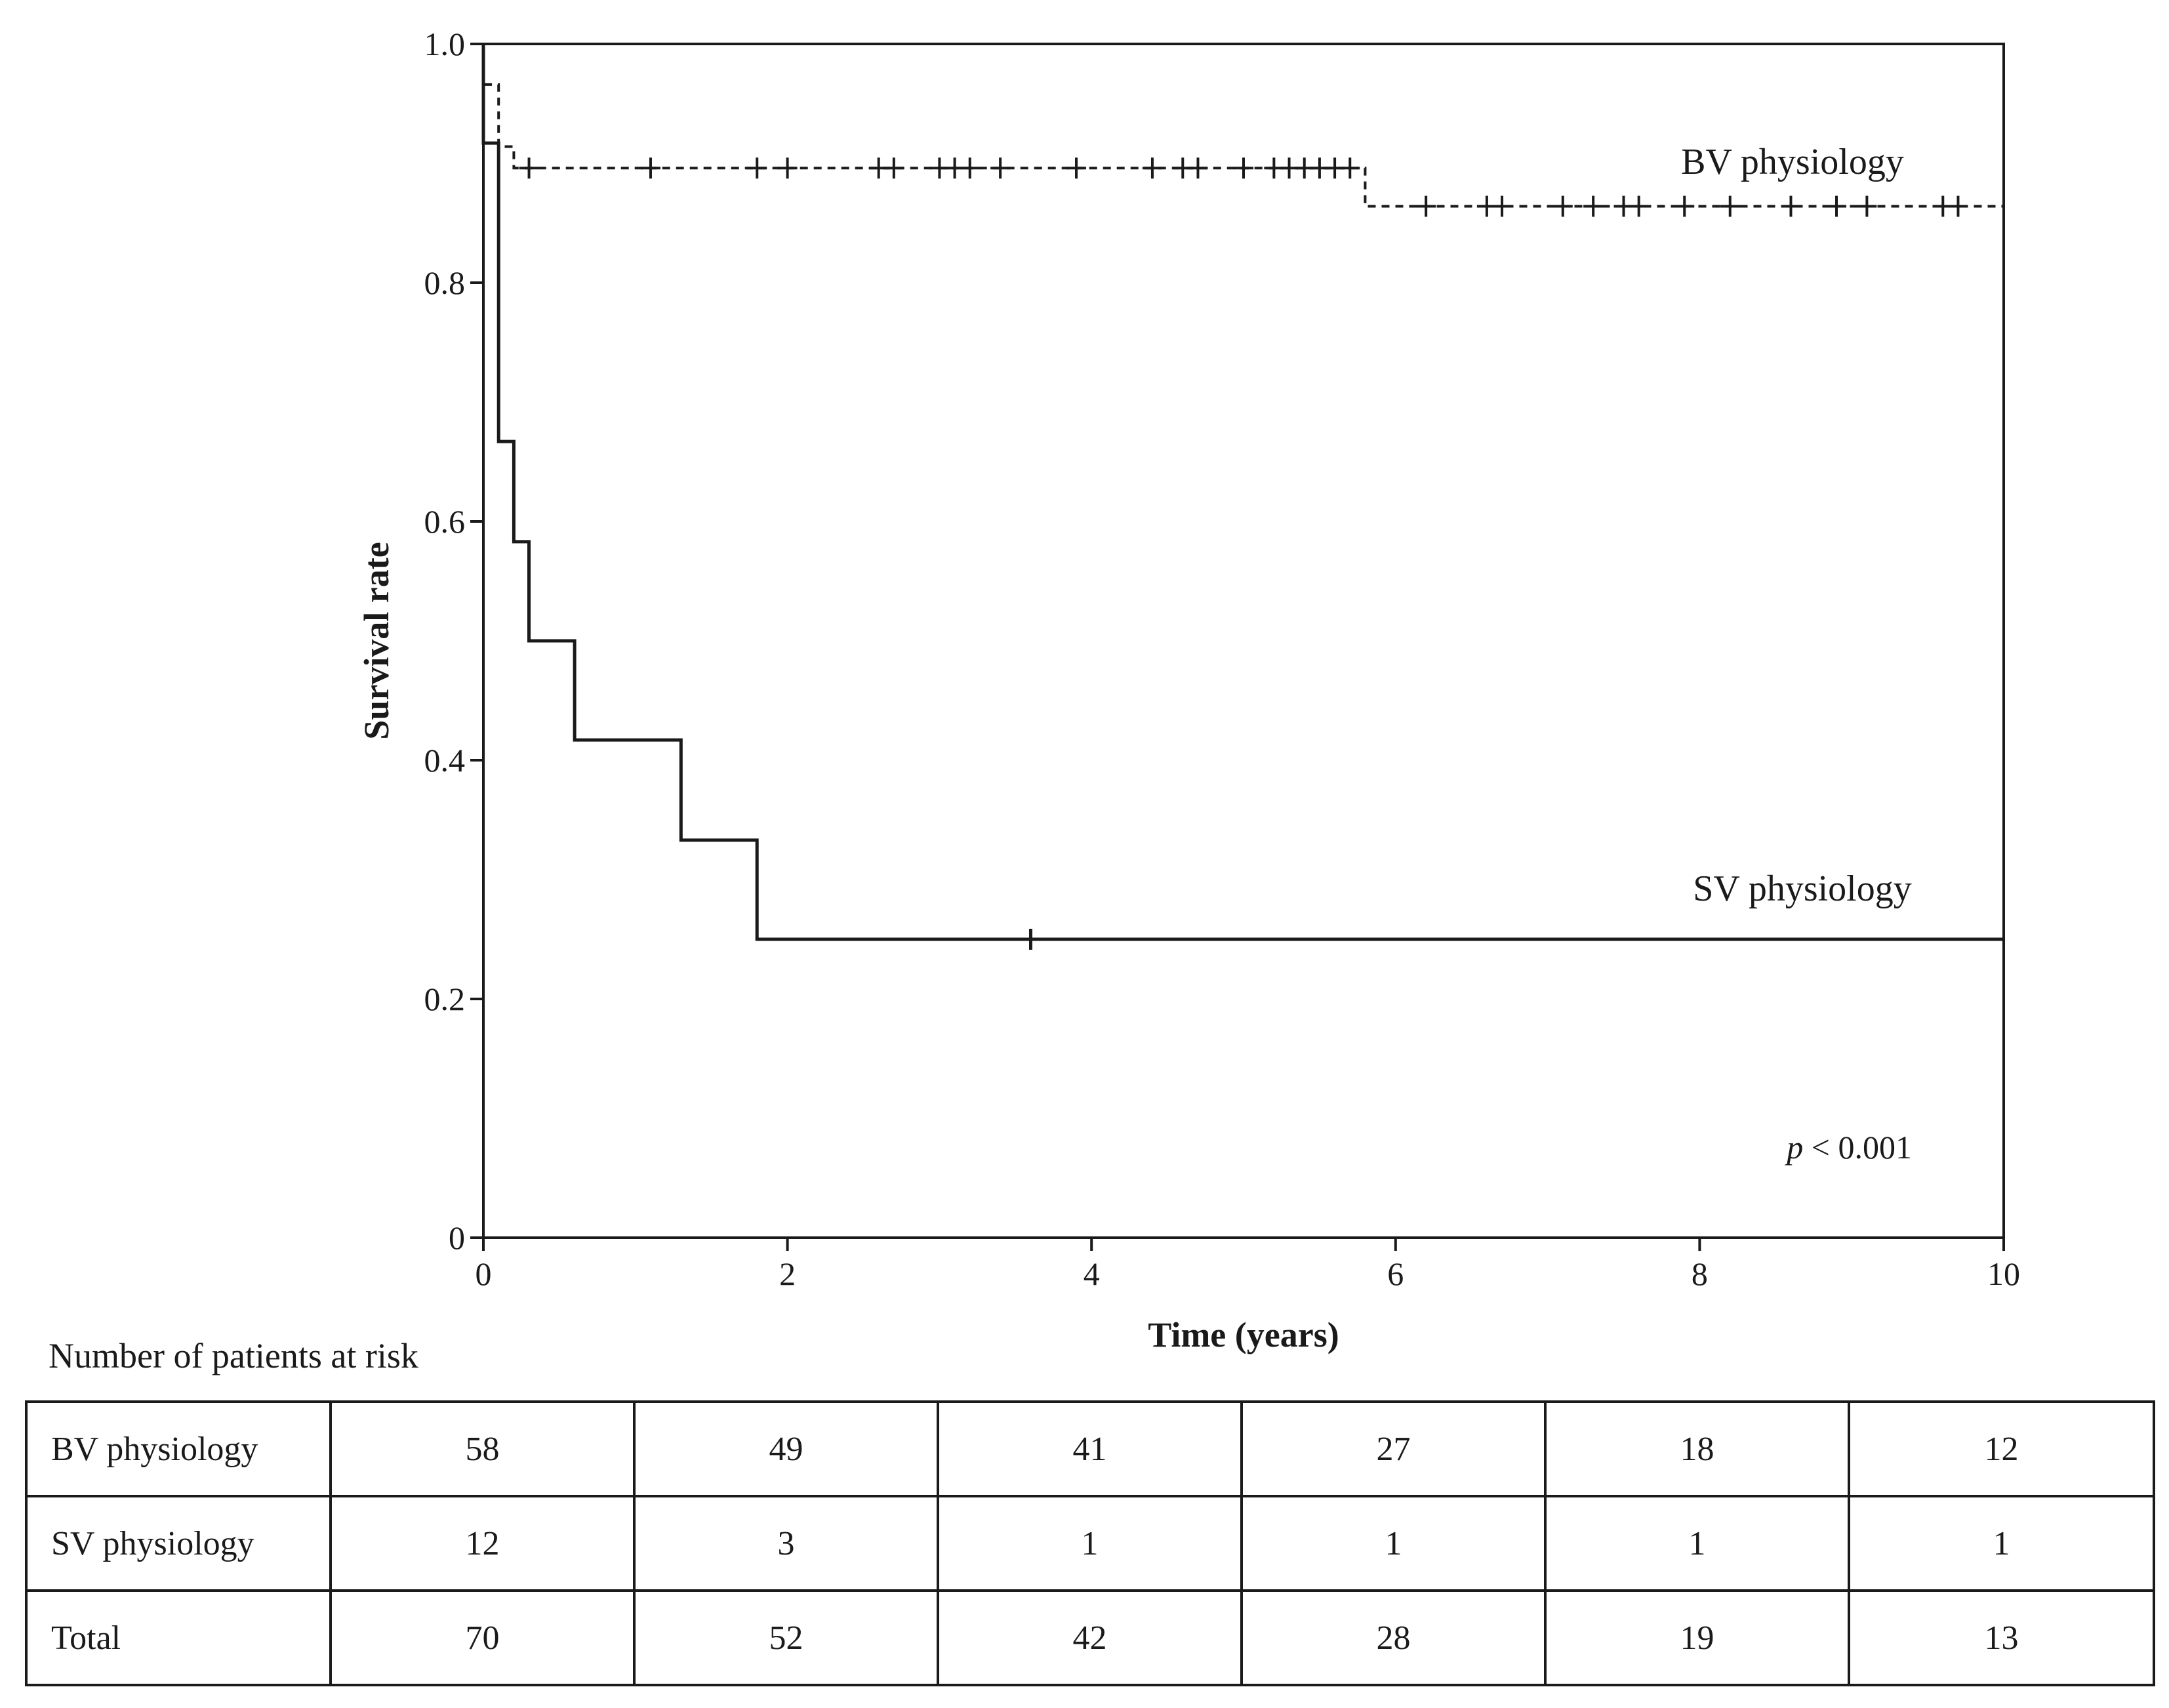 This screenshot has height=1708, width=2169. Describe the element at coordinates (2003, 1273) in the screenshot. I see `x-tick-label: 10` at that location.